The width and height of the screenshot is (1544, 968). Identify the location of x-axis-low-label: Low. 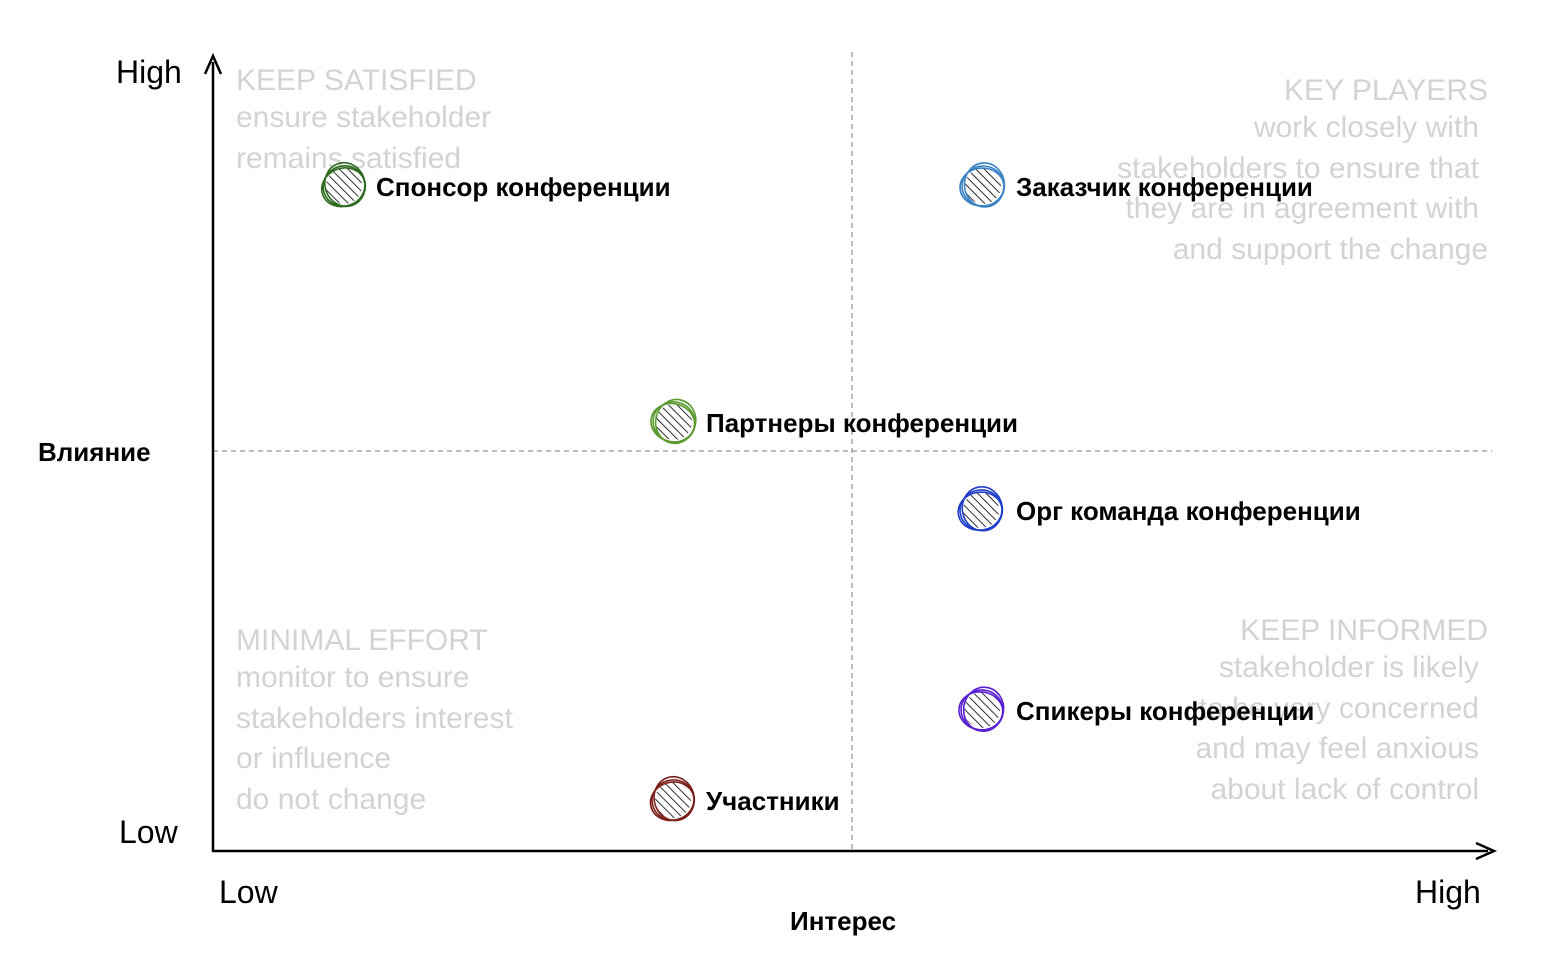
(248, 892).